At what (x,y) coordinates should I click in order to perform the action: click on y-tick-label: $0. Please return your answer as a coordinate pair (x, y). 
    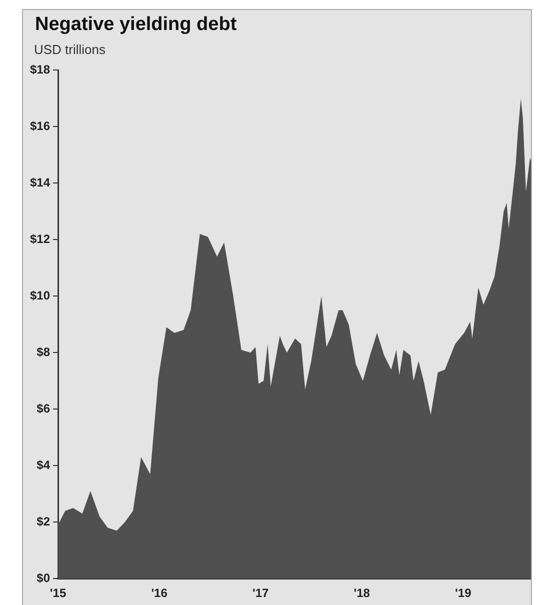
    Looking at the image, I should click on (43, 577).